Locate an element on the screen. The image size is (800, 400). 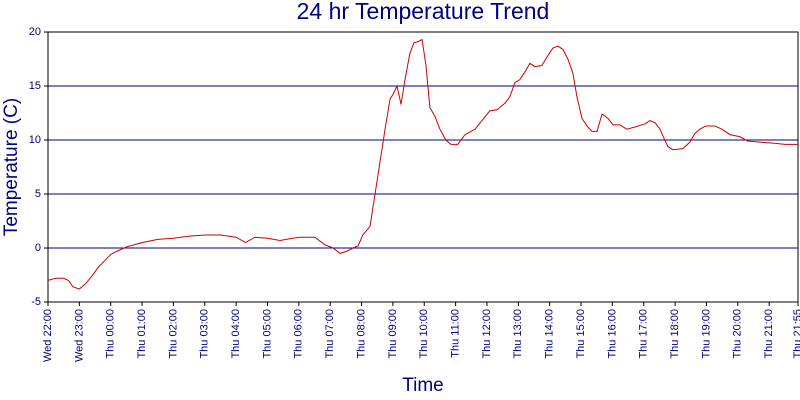
x-tick-label: Thu 07:00 is located at coordinates (330, 334).